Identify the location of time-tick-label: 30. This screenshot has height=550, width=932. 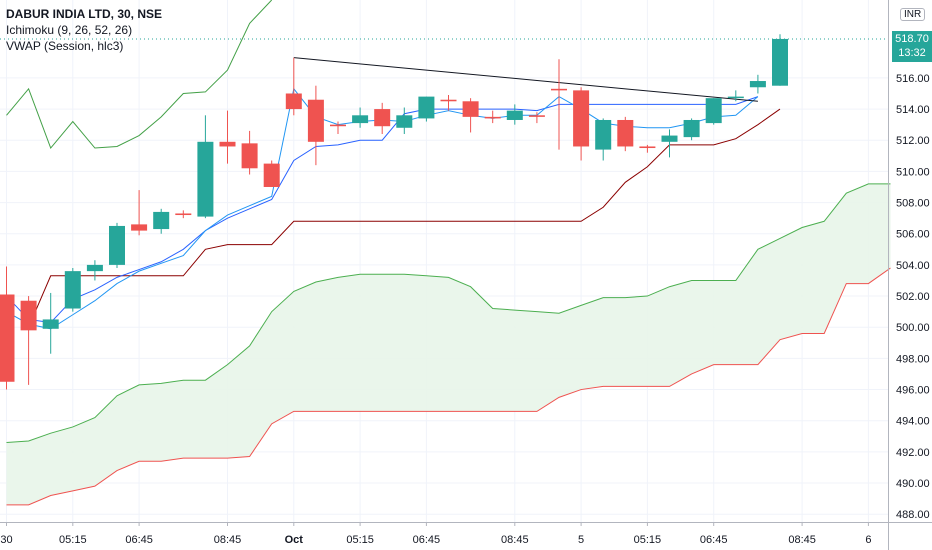
(6, 540).